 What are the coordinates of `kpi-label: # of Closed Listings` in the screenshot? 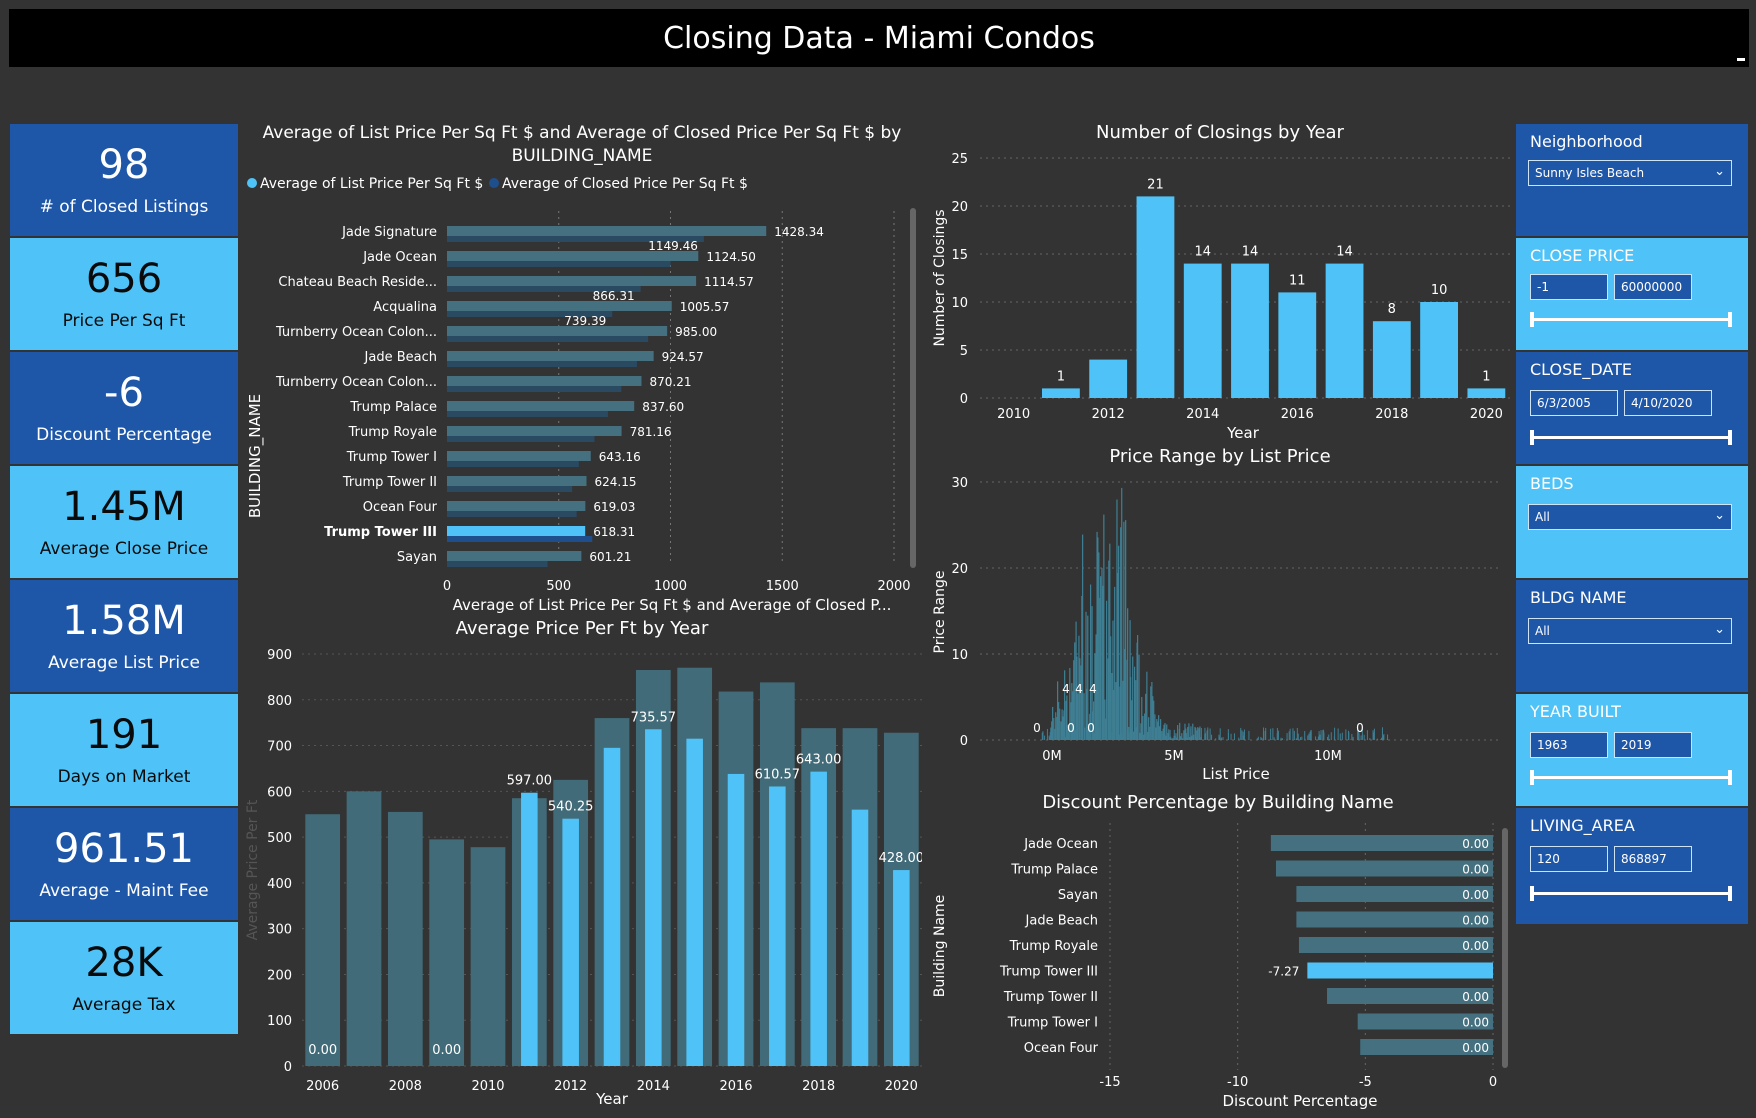 It's located at (124, 207).